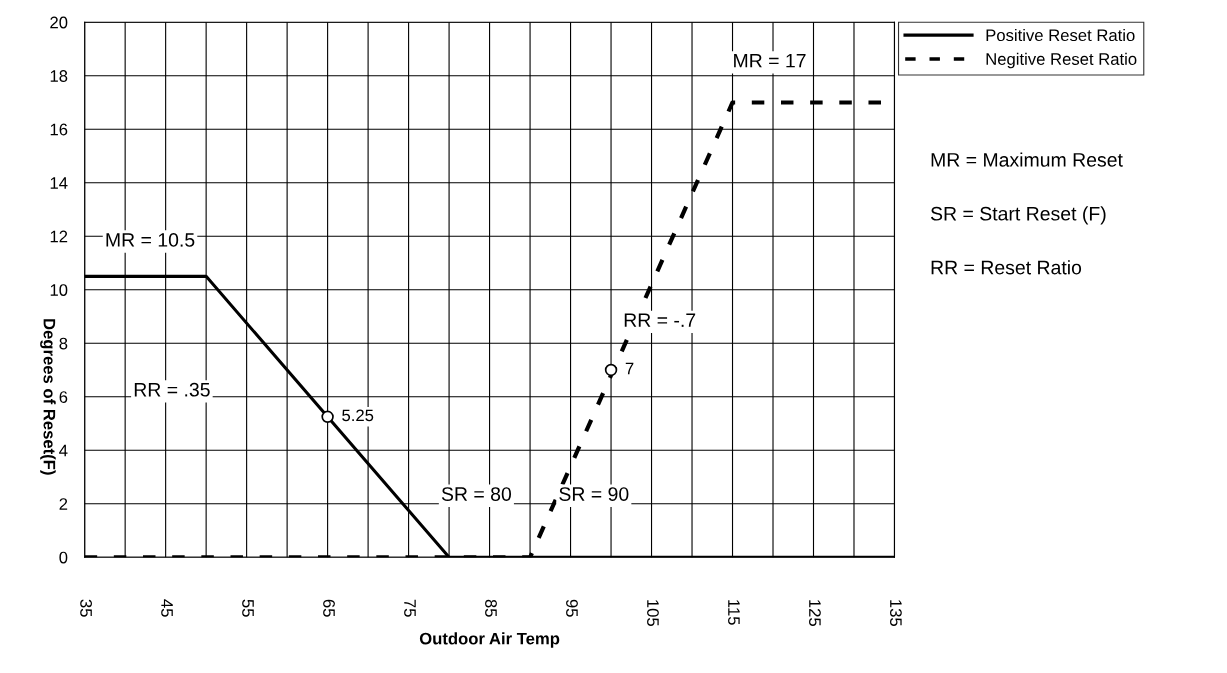  What do you see at coordinates (172, 389) in the screenshot?
I see `annotation: RR = .35` at bounding box center [172, 389].